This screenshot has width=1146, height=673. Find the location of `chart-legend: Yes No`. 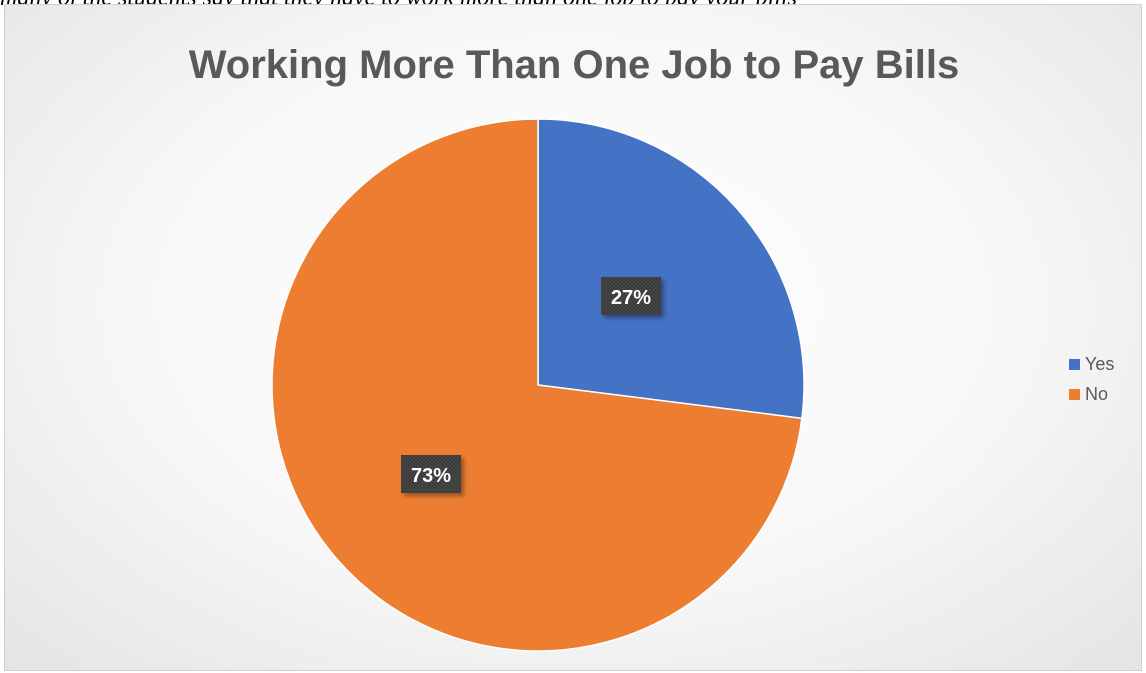

chart-legend: Yes No is located at coordinates (1091, 379).